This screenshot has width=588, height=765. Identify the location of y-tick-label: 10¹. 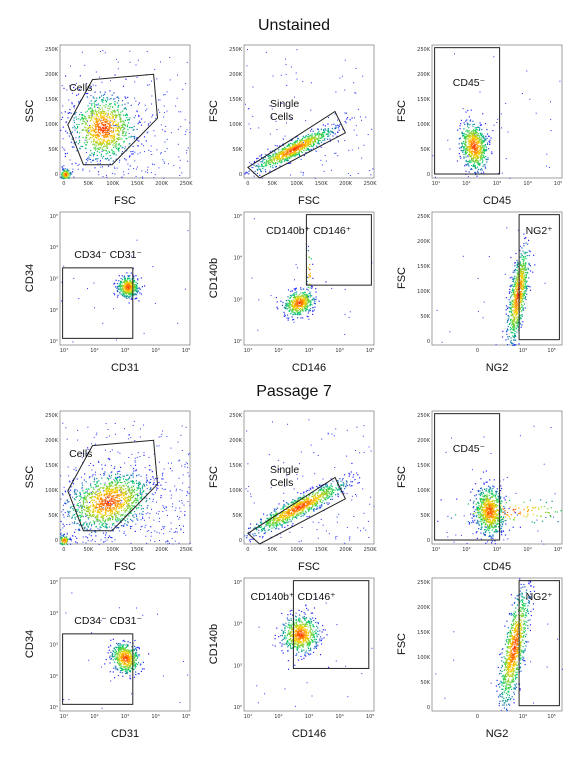
(54, 342).